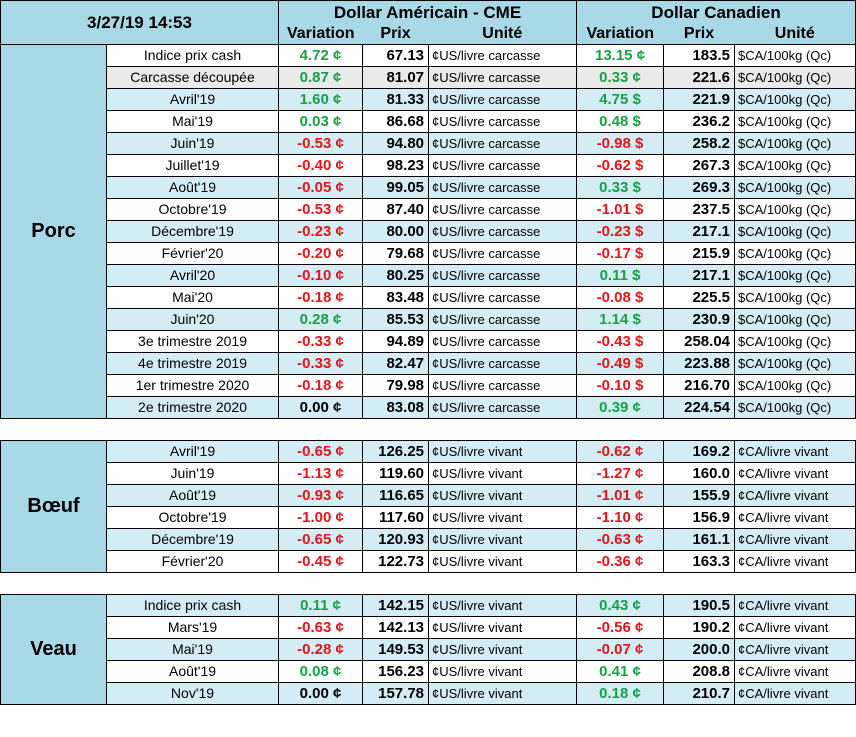 Image resolution: width=856 pixels, height=737 pixels. What do you see at coordinates (192, 77) in the screenshot?
I see `row-label: Carcasse découpée` at bounding box center [192, 77].